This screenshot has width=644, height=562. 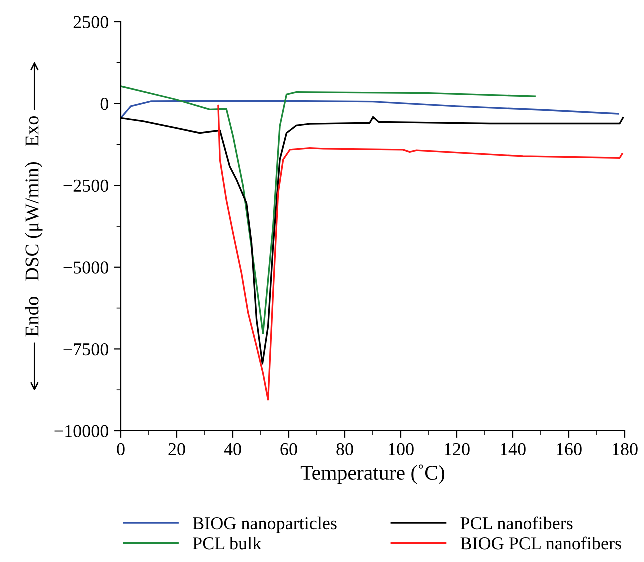 I want to click on x-tick-label: 80, so click(x=345, y=449).